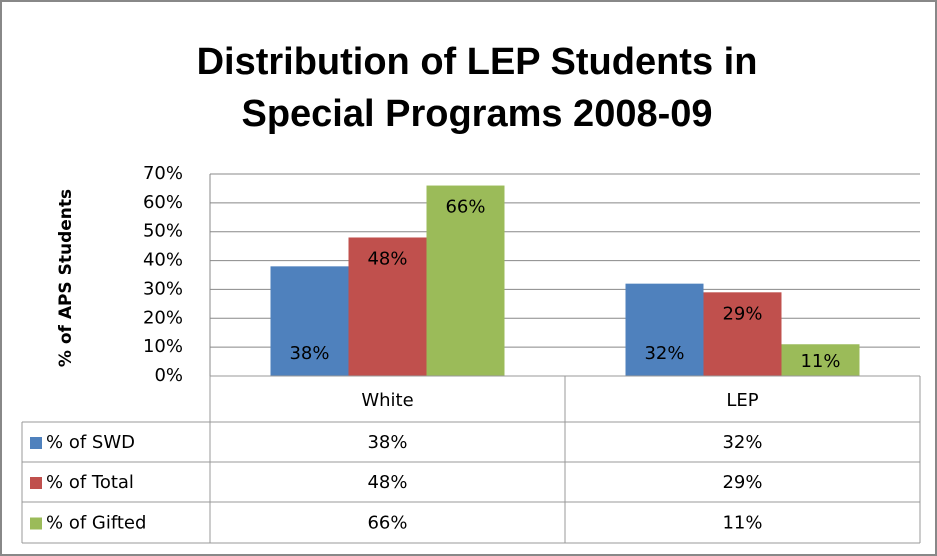 The image size is (937, 556). I want to click on value-label: 66%, so click(465, 207).